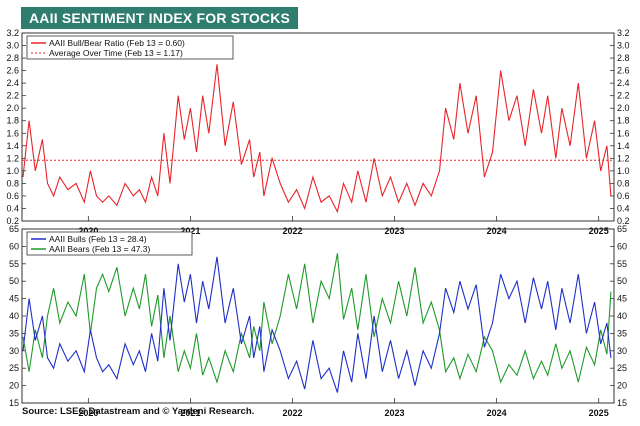 The width and height of the screenshot is (640, 426). Describe the element at coordinates (14, 281) in the screenshot. I see `y-tick-label-left: 50` at that location.